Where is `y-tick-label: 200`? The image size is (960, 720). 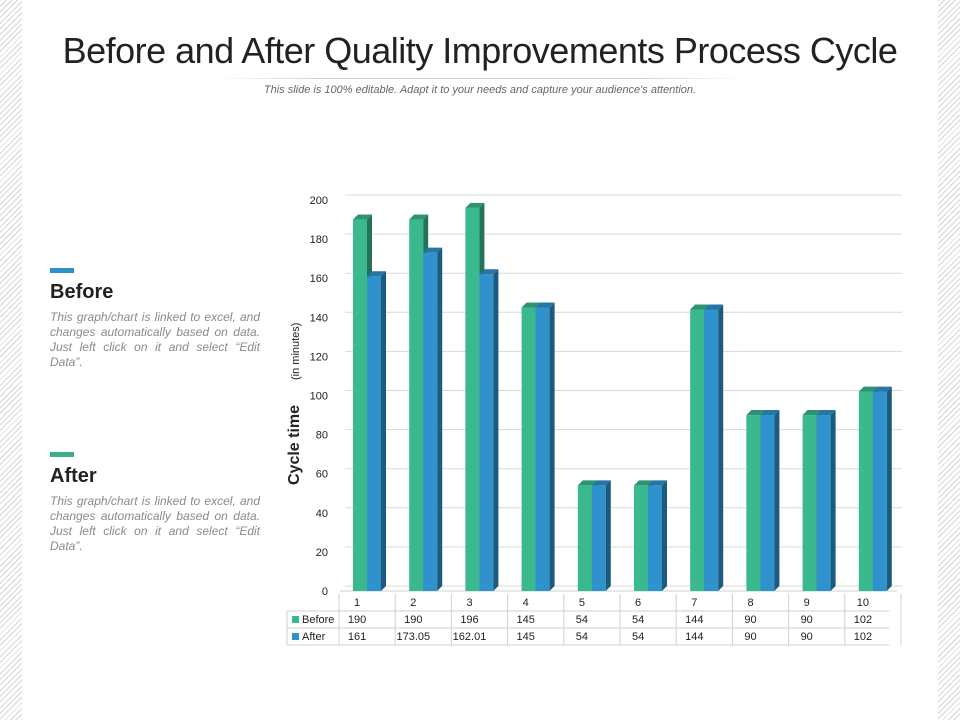 y-tick-label: 200 is located at coordinates (319, 201).